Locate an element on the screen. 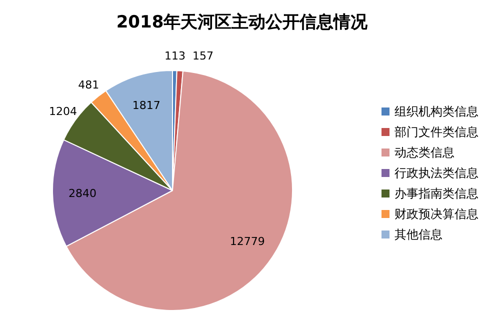  data-label: 2840 is located at coordinates (82, 193).